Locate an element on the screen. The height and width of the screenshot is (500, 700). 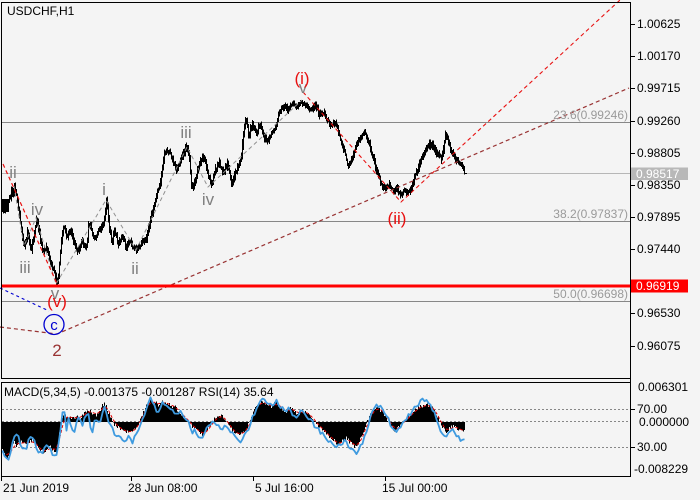
svg-text: 0.97440 is located at coordinates (659, 249).